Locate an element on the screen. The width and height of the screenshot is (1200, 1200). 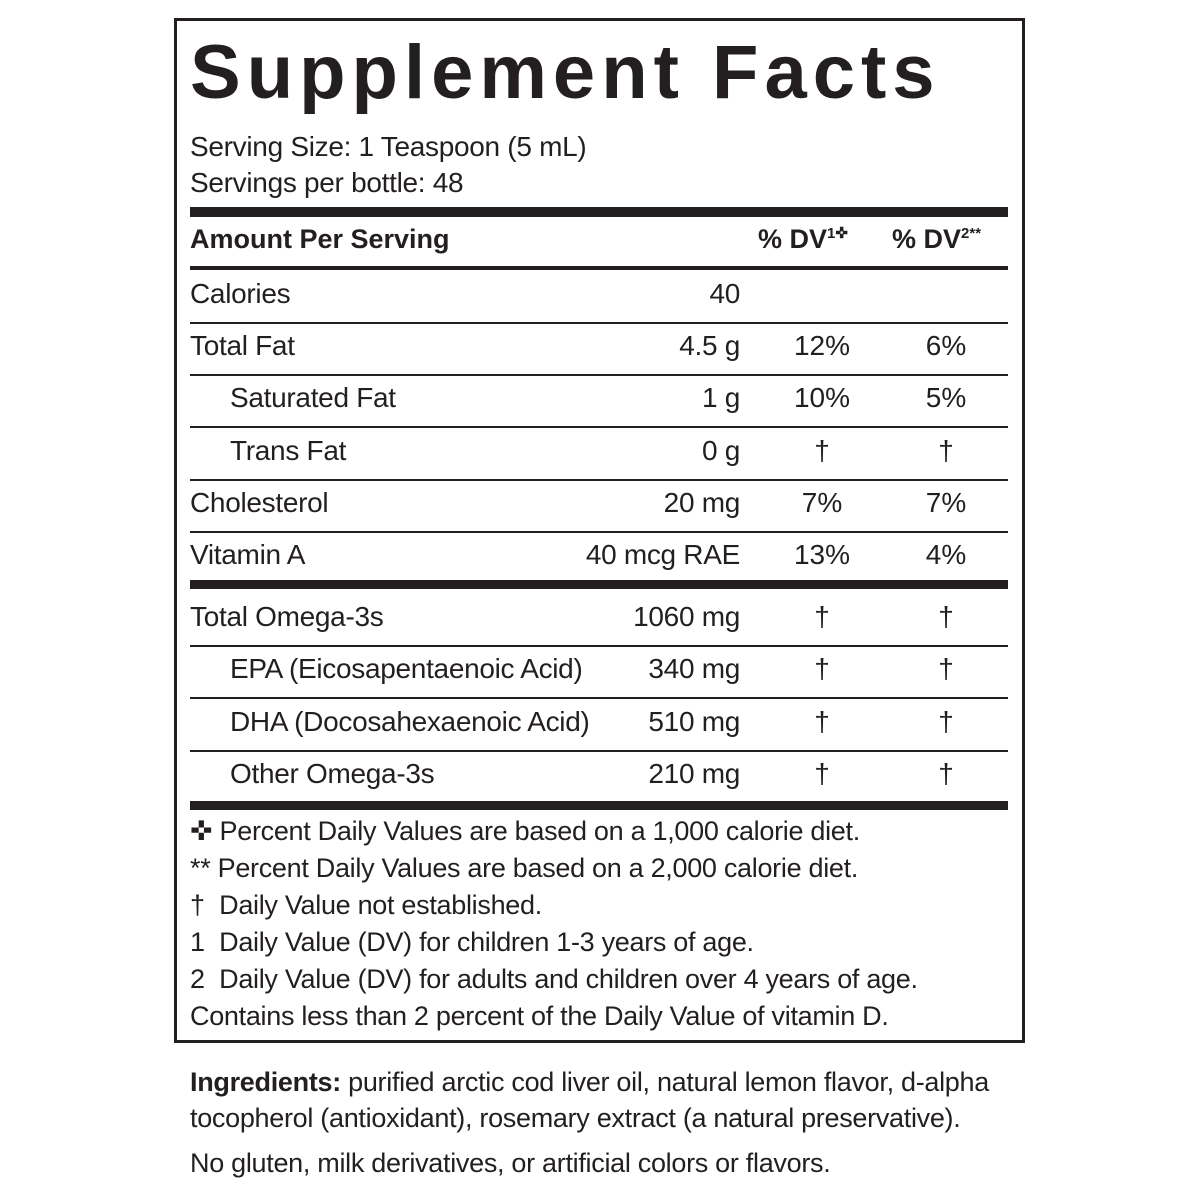
nutrient-amount: 0 g is located at coordinates (720, 450).